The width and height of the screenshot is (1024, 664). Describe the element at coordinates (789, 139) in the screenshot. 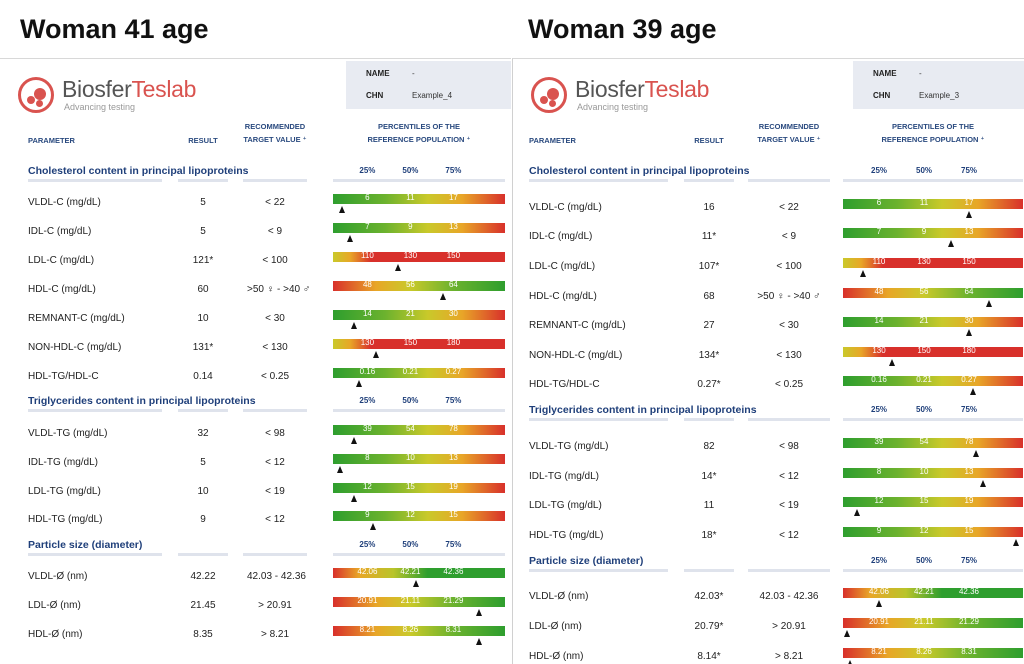

I see `recommended-line-2: TARGET VALUE ⁺` at that location.